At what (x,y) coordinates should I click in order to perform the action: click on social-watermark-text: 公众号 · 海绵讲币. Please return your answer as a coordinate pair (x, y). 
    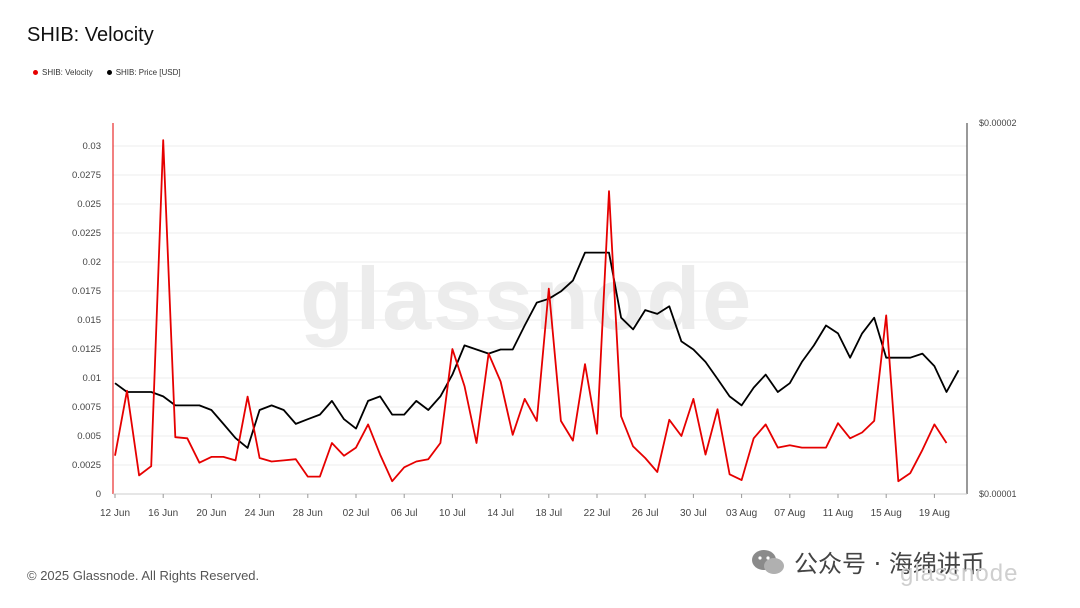
    Looking at the image, I should click on (889, 564).